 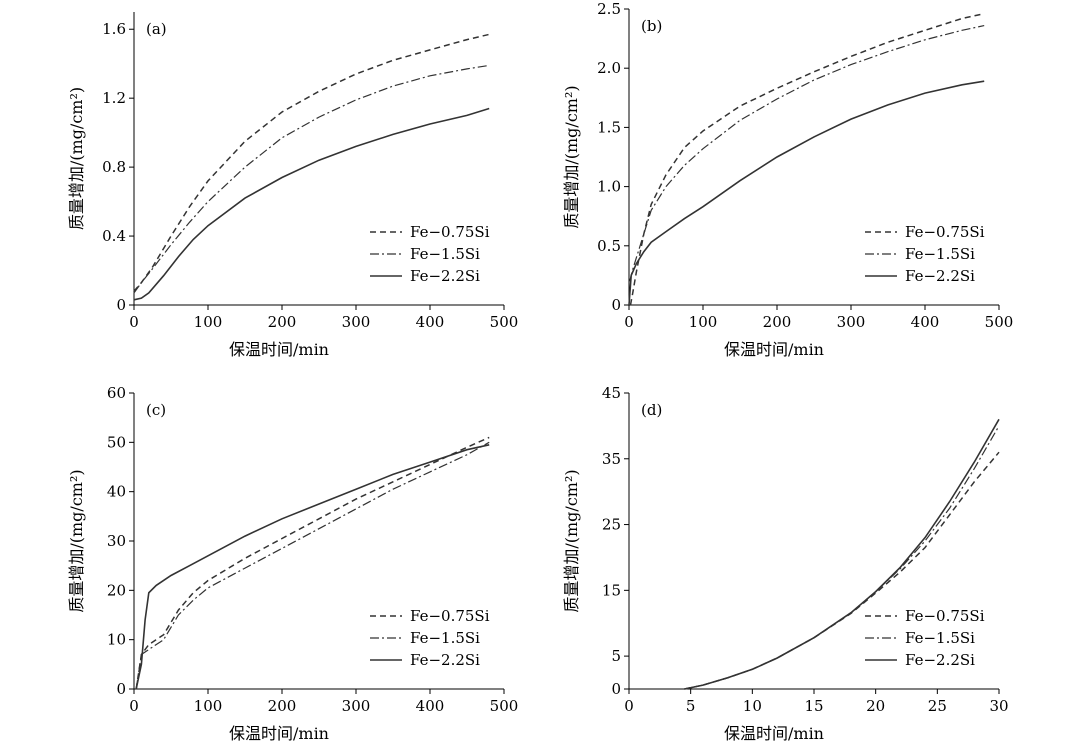 I want to click on y-tick-label: 1.0, so click(x=609, y=187).